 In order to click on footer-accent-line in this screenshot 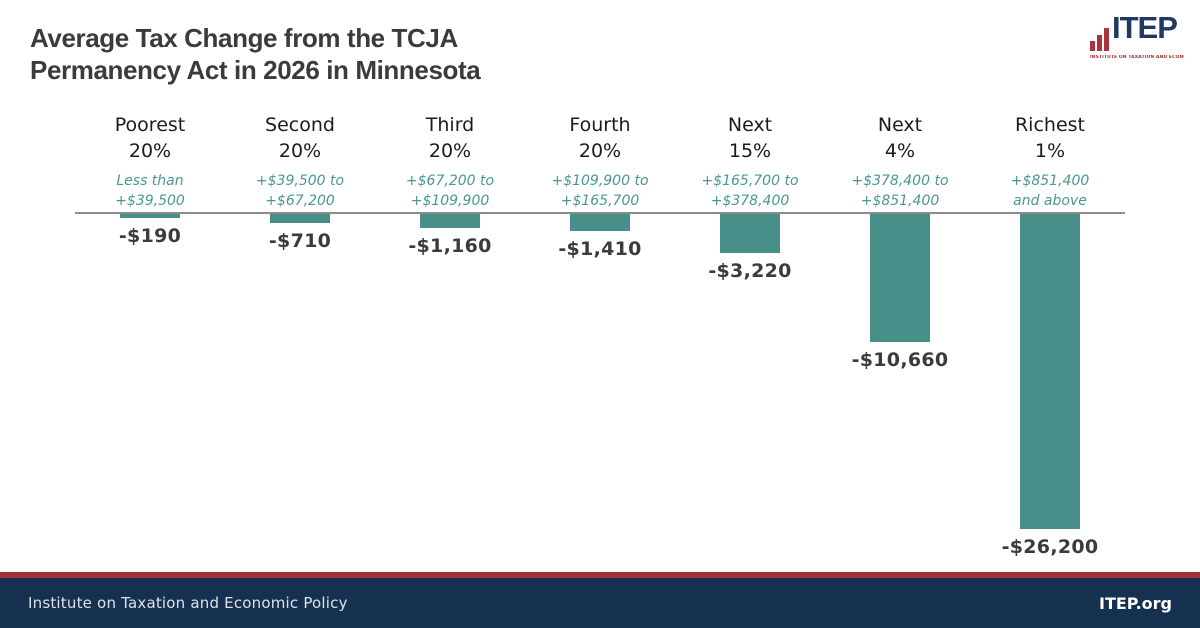, I will do `click(600, 575)`.